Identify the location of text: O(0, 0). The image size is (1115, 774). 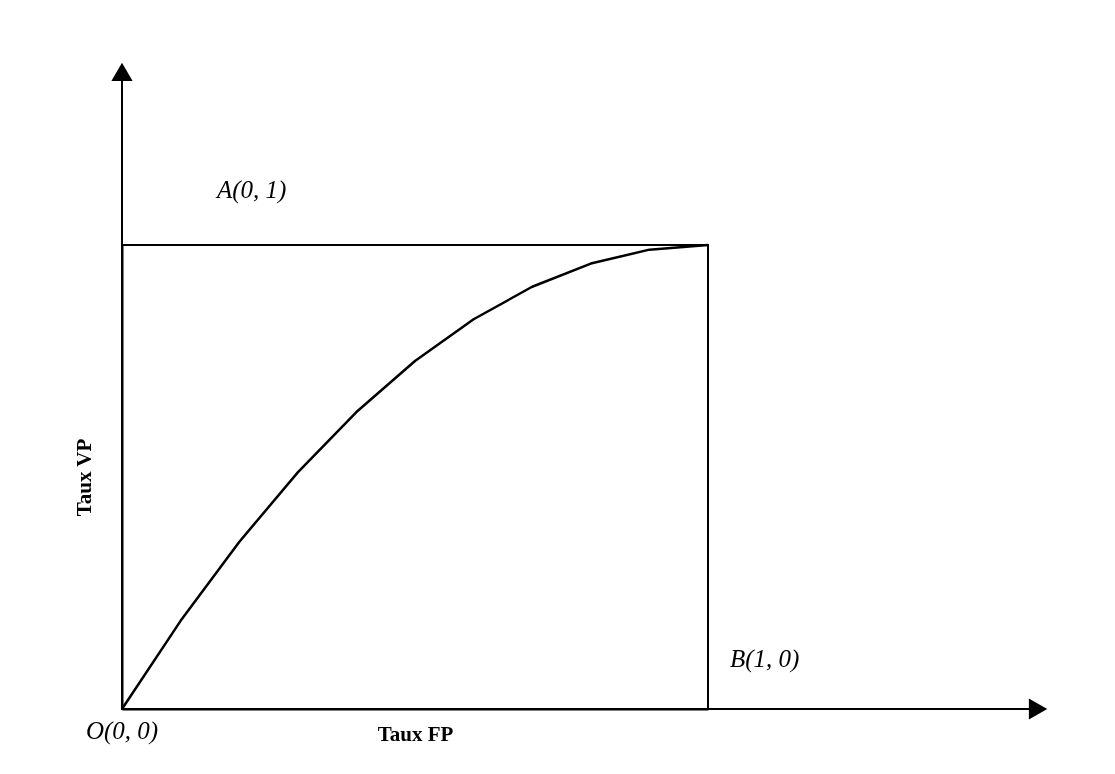
(122, 731).